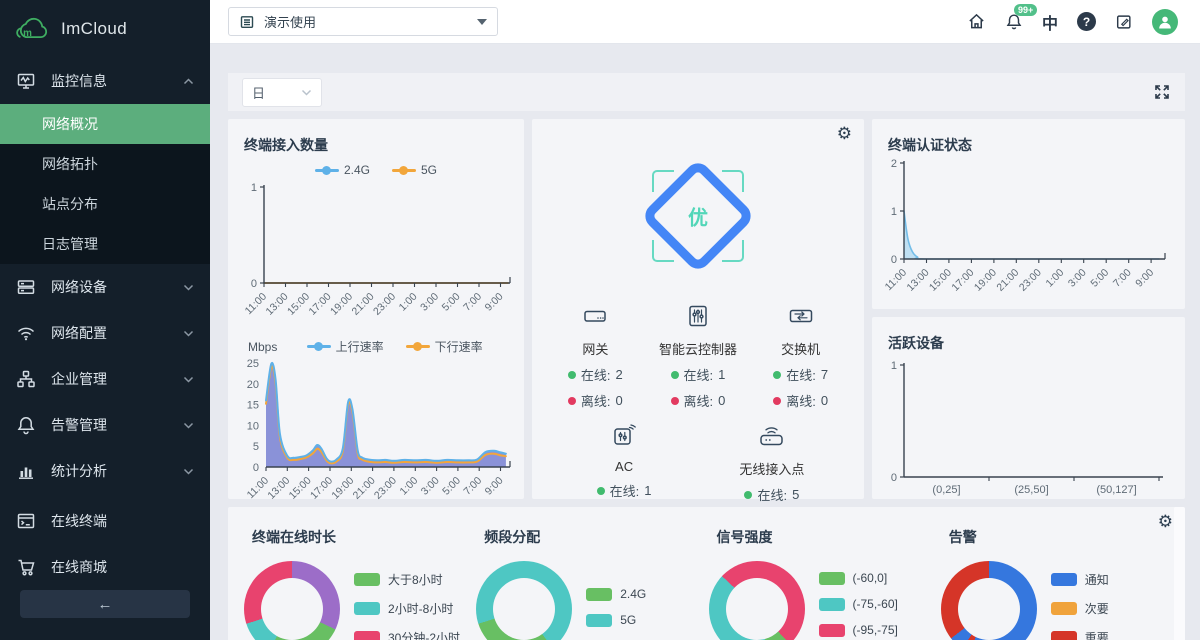 The image size is (1200, 640). I want to click on sidebar-item-online-store: 在线商城, so click(105, 567).